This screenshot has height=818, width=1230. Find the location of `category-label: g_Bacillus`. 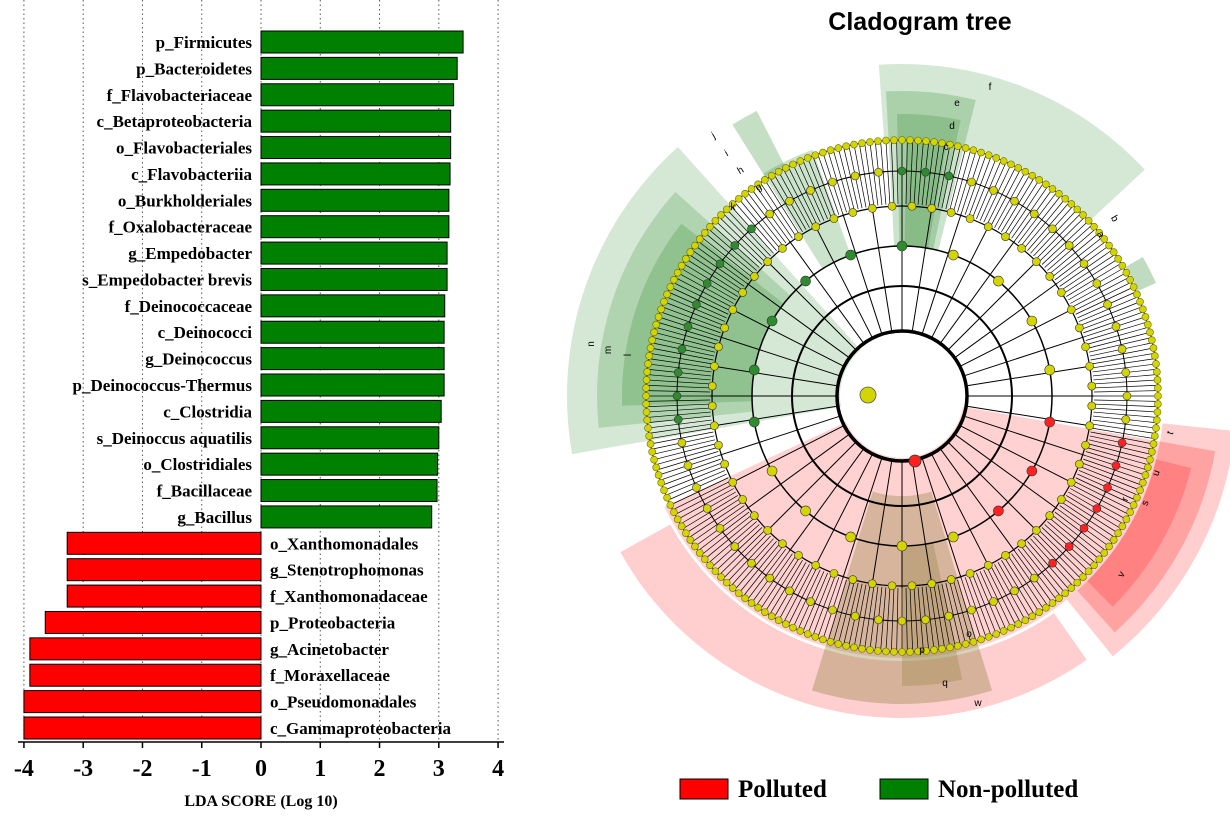

category-label: g_Bacillus is located at coordinates (214, 517).